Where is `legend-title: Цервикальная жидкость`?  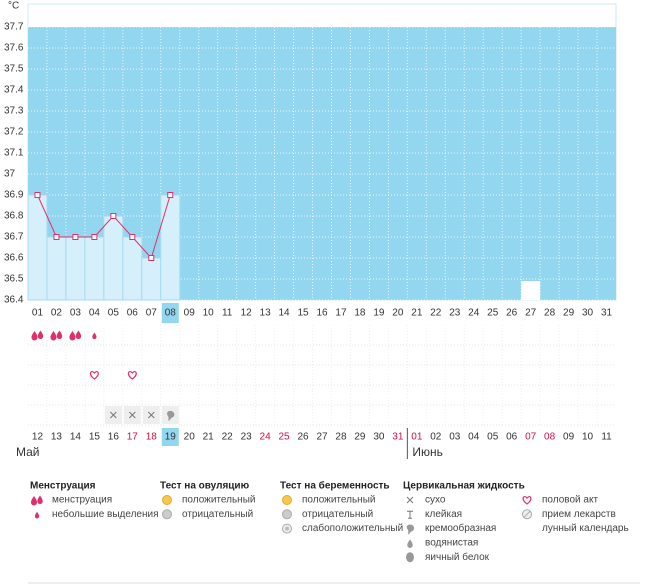
legend-title: Цервикальная жидкость is located at coordinates (464, 486).